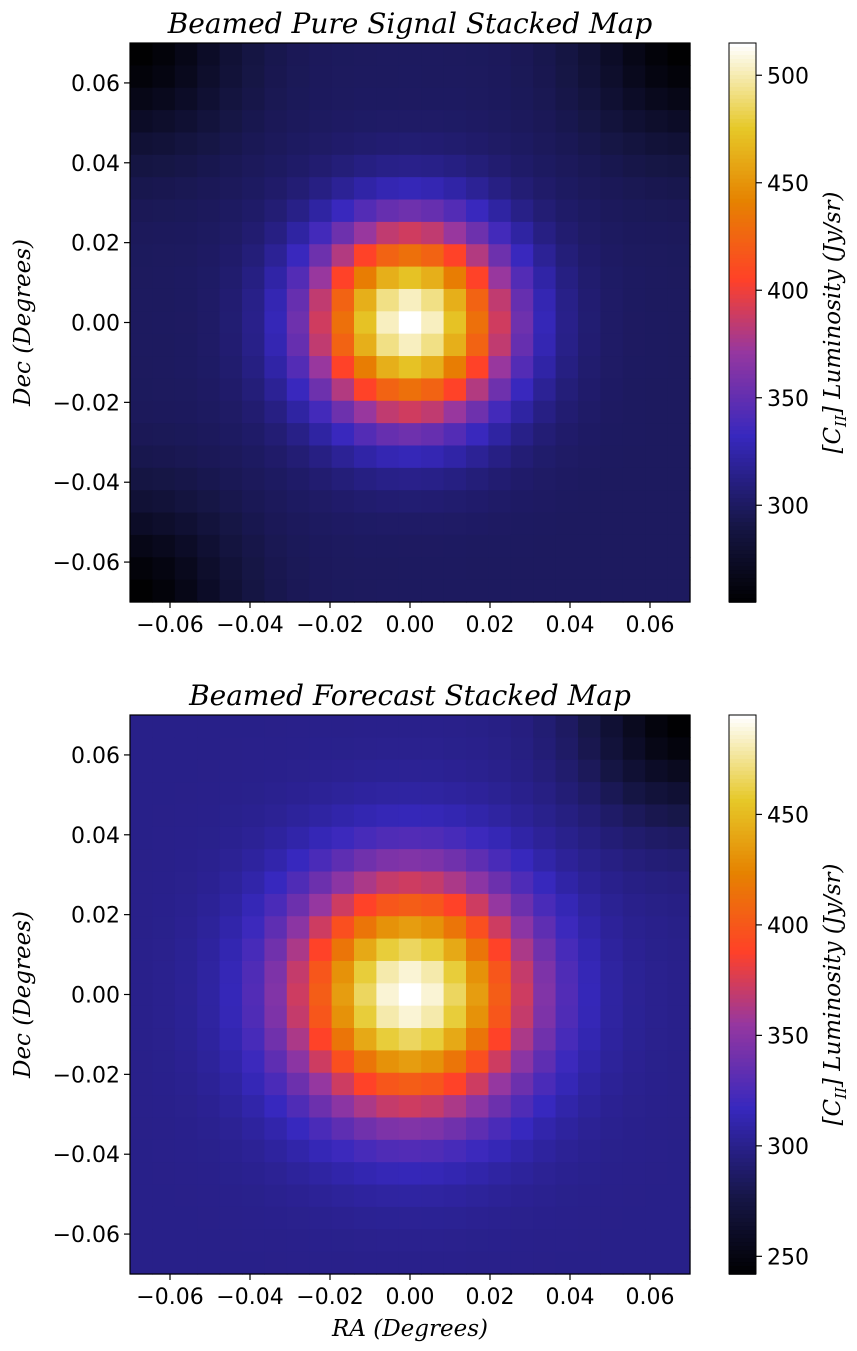 This screenshot has width=857, height=1351. What do you see at coordinates (23, 323) in the screenshot?
I see `y-axis-label: Dec (Degrees)` at bounding box center [23, 323].